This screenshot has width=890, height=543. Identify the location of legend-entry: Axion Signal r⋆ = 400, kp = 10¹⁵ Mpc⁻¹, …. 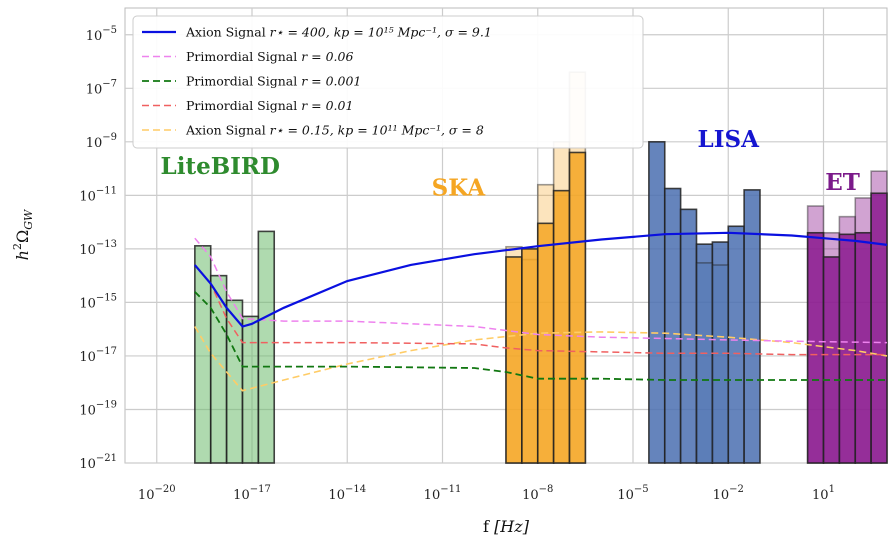
(338, 32).